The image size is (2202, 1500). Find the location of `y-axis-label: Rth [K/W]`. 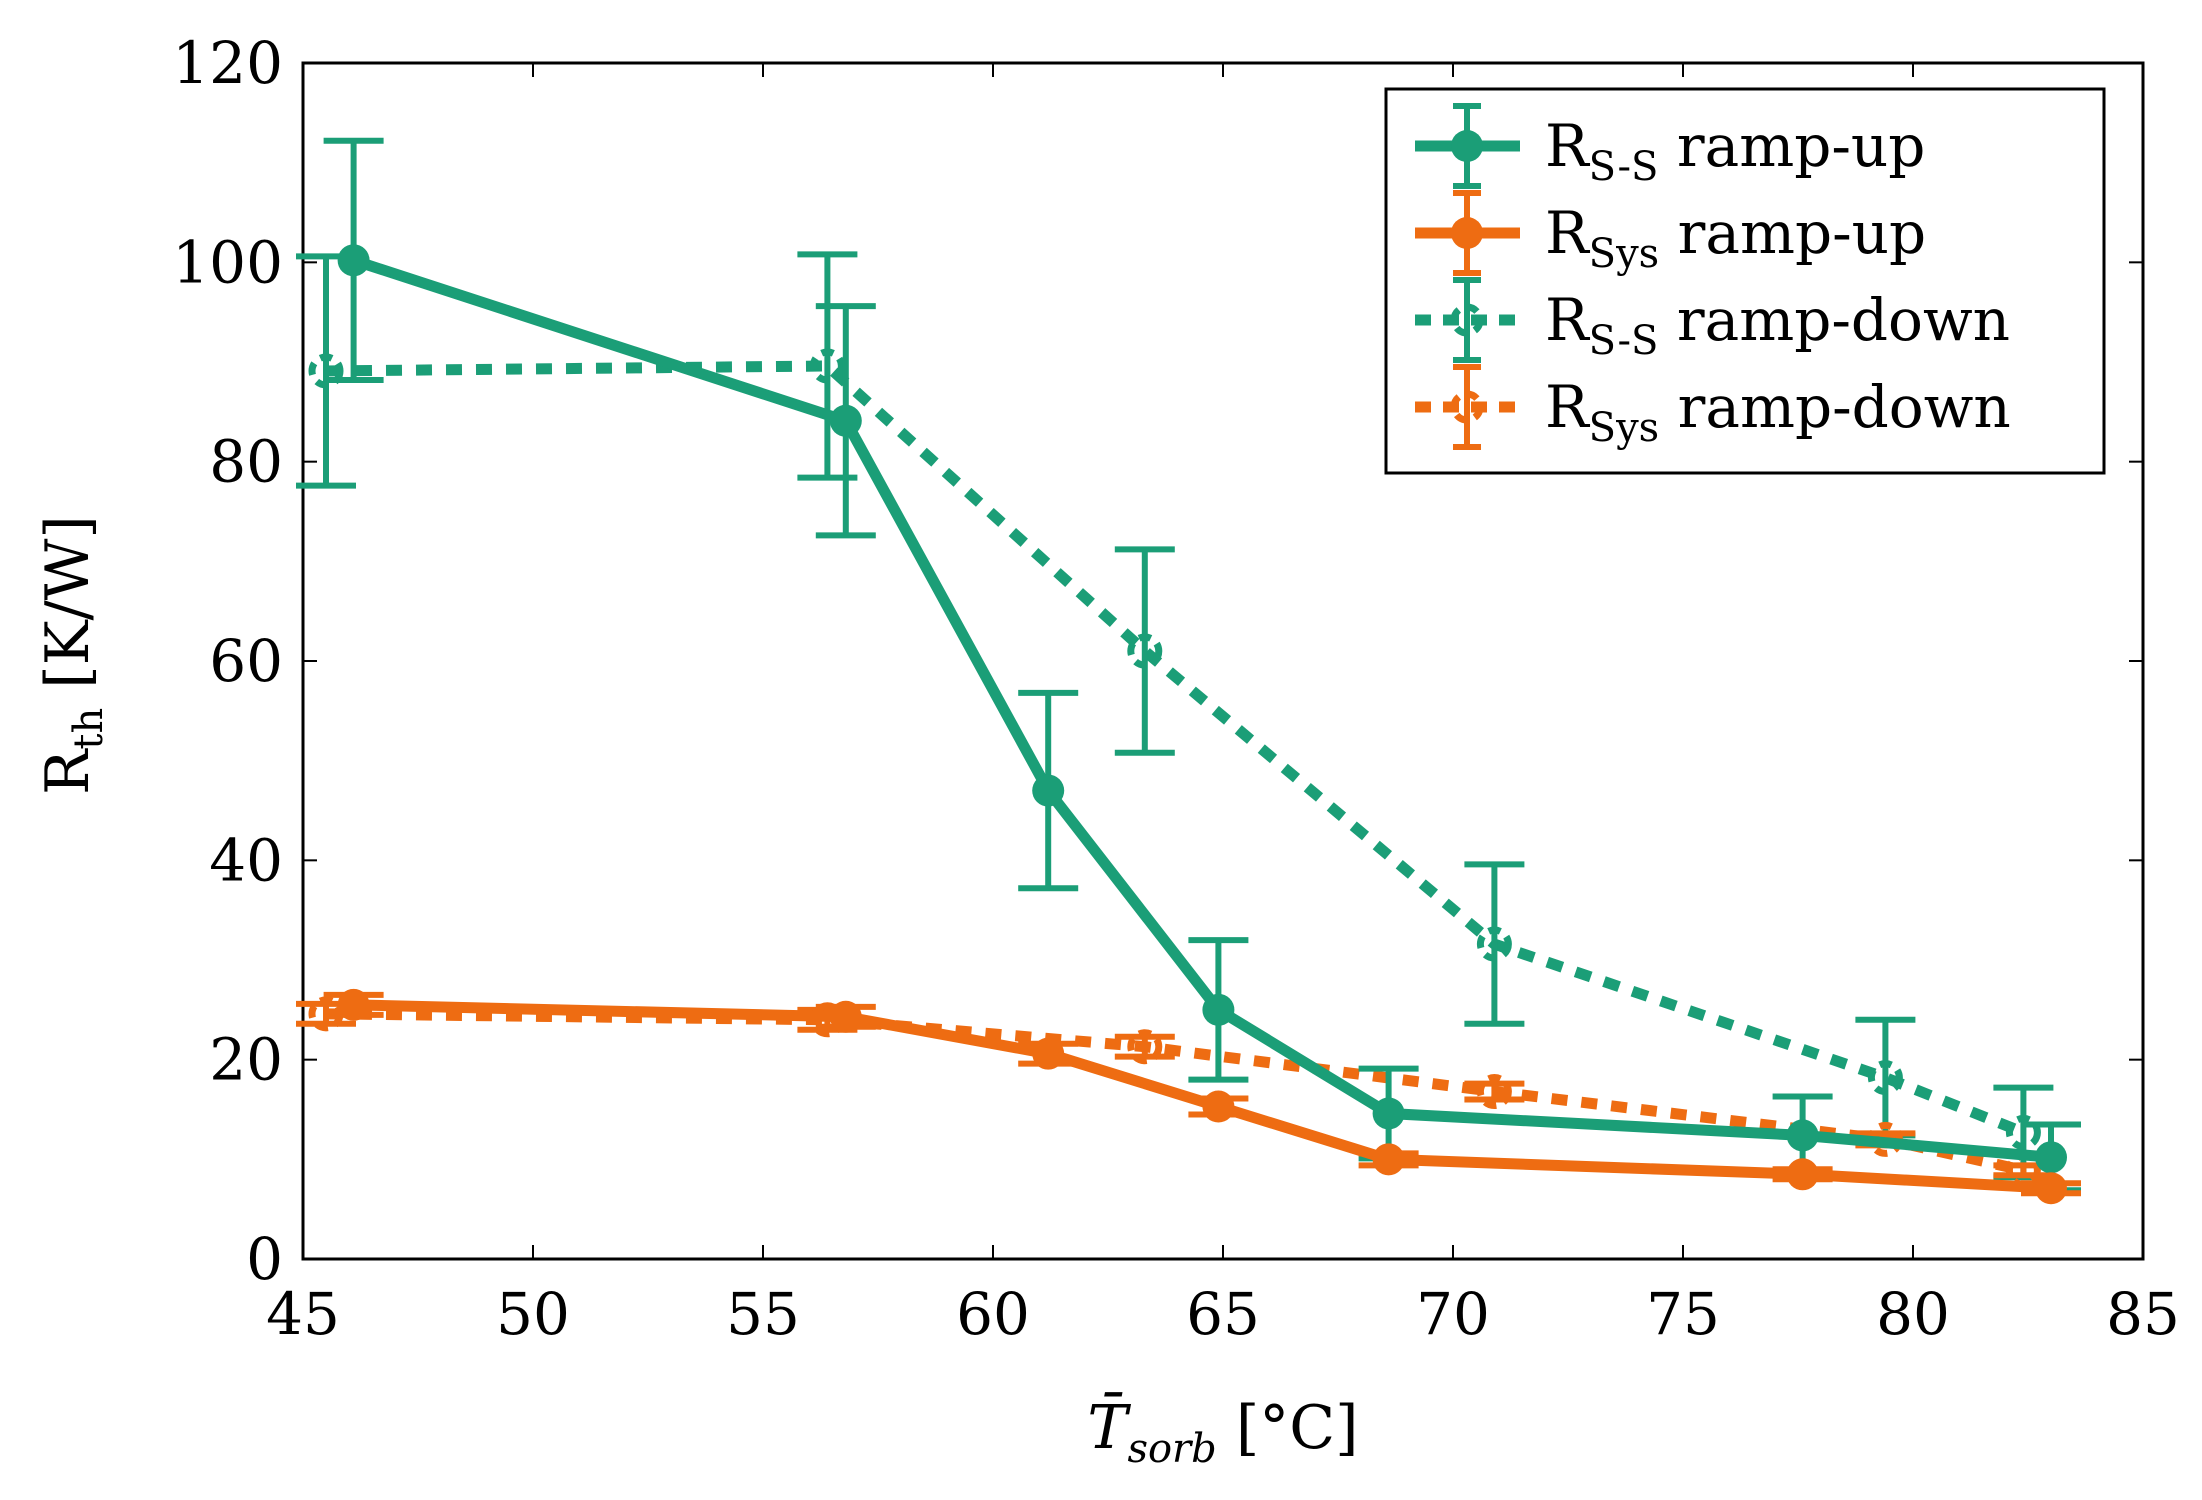

y-axis-label: Rth [K/W] is located at coordinates (72, 655).